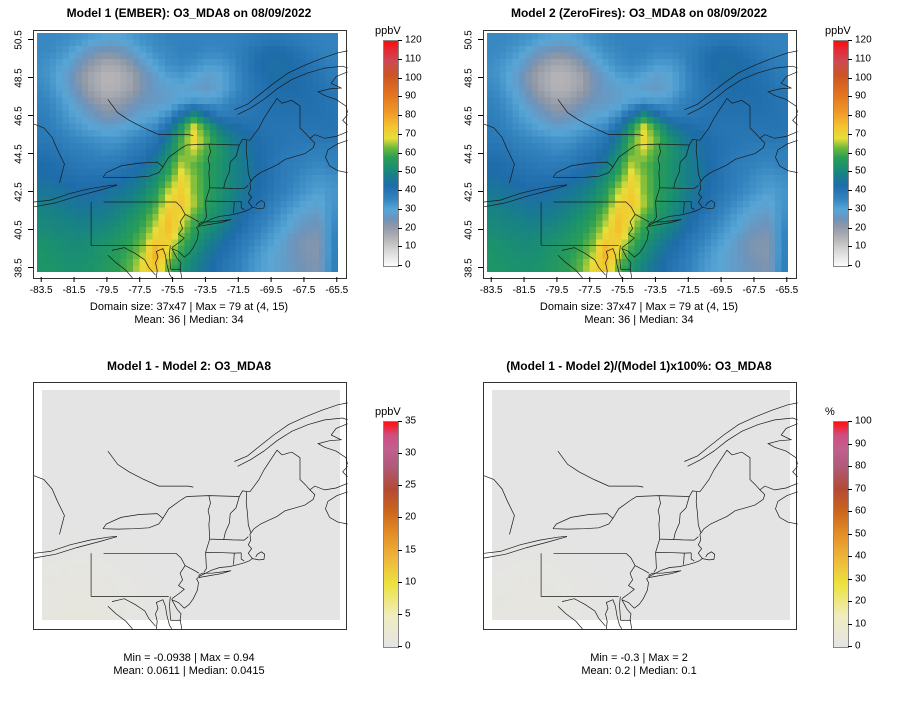 The width and height of the screenshot is (900, 706). I want to click on stats-line2: Mean: 0.2 | Median: 0.1, so click(639, 671).